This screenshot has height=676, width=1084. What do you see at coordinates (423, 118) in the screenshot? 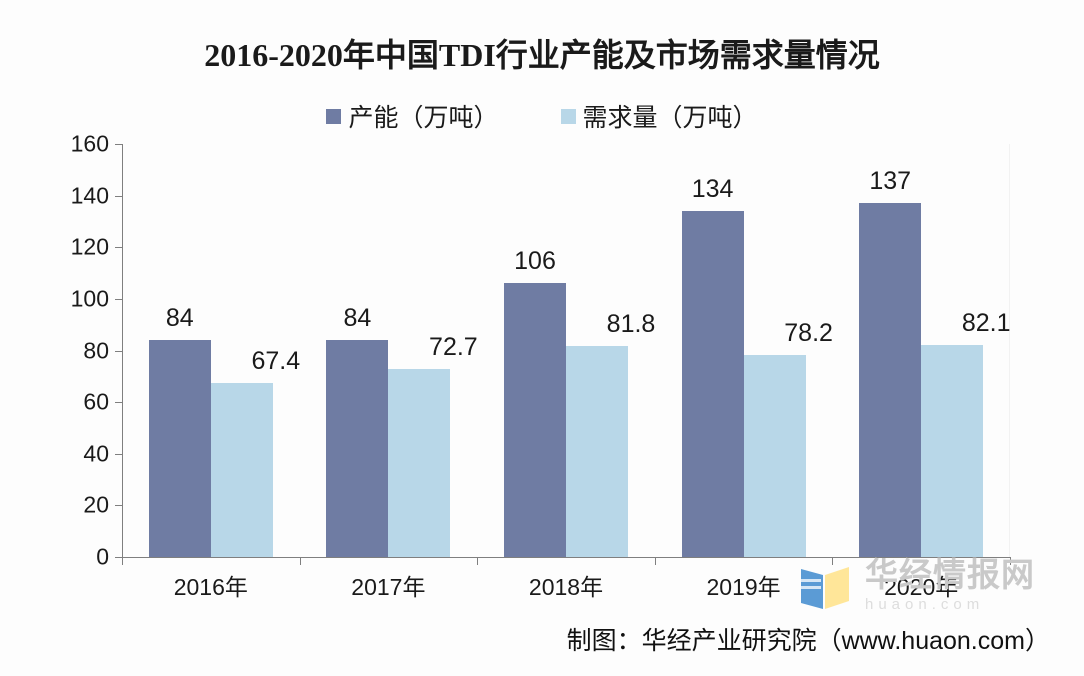
I see `legend-label-capacity: 产能（万吨）` at bounding box center [423, 118].